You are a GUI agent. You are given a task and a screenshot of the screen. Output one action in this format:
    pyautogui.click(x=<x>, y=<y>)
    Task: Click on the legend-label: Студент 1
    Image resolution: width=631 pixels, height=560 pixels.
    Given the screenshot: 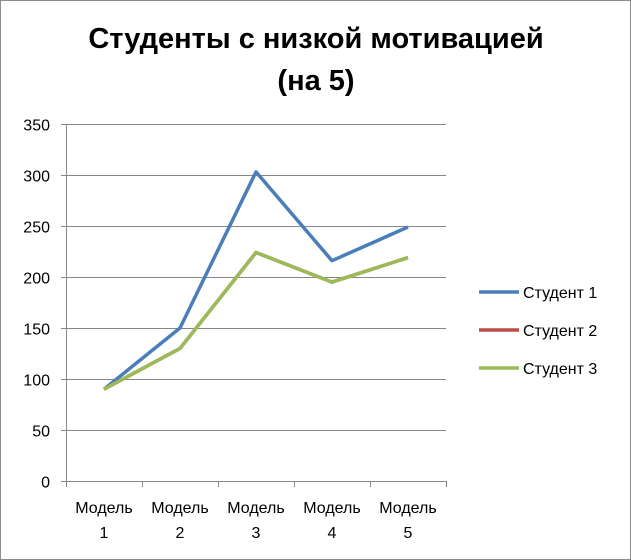 What is the action you would take?
    pyautogui.click(x=560, y=293)
    